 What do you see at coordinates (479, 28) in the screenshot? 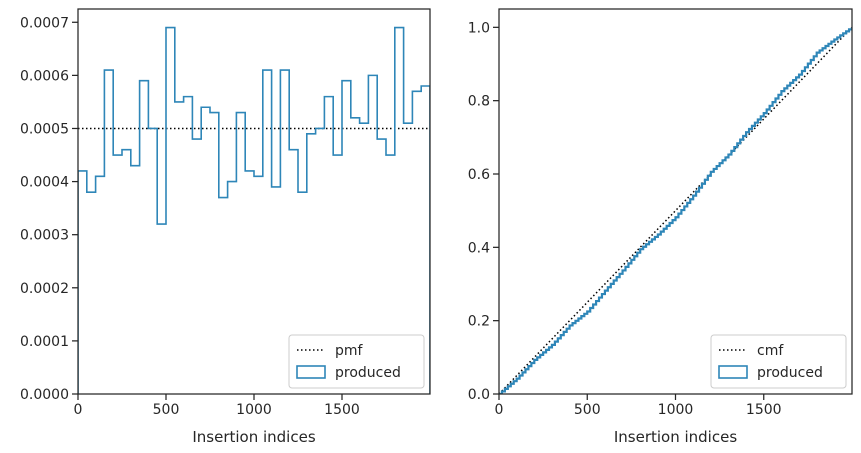
I see `y-tick-label: 1.0` at bounding box center [479, 28].